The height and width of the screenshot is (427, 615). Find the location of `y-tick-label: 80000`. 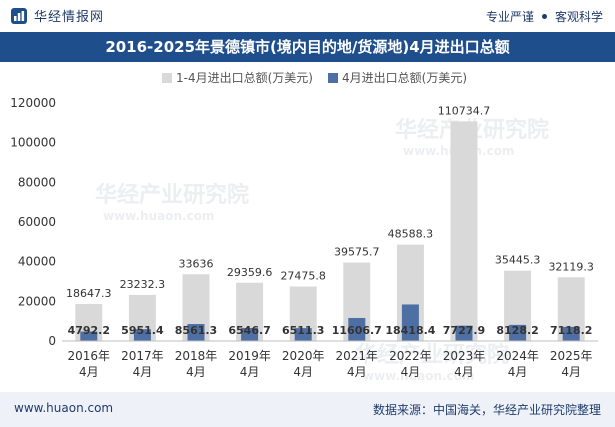

y-tick-label: 80000 is located at coordinates (37, 182).